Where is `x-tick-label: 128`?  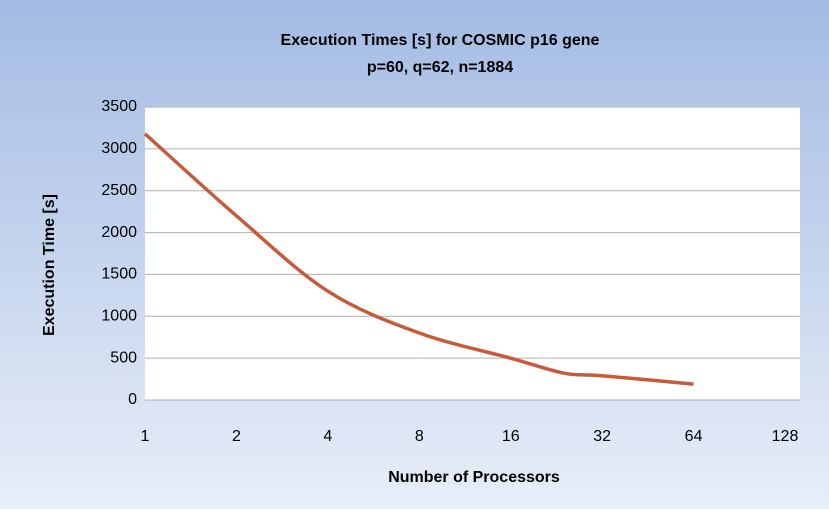 x-tick-label: 128 is located at coordinates (785, 436).